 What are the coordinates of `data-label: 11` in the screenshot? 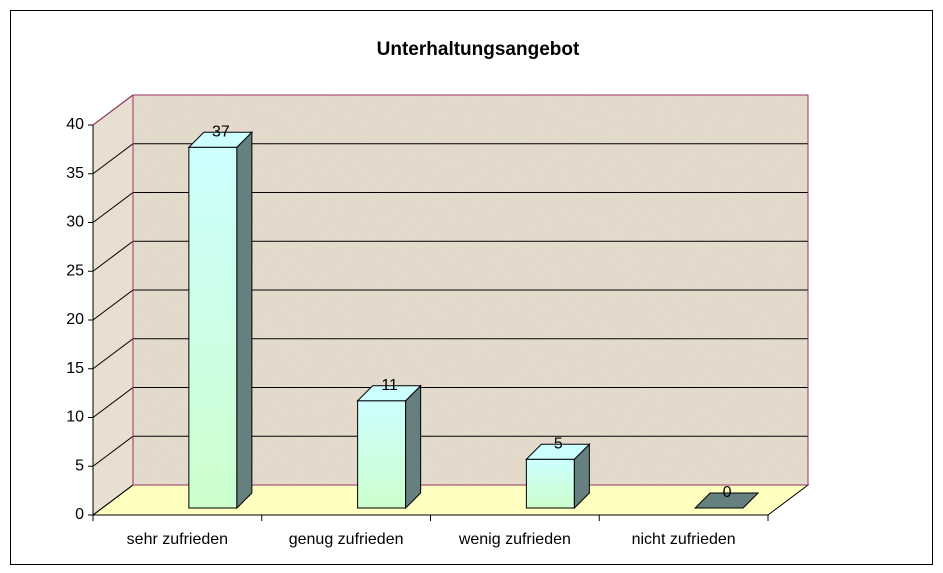 It's located at (389, 385).